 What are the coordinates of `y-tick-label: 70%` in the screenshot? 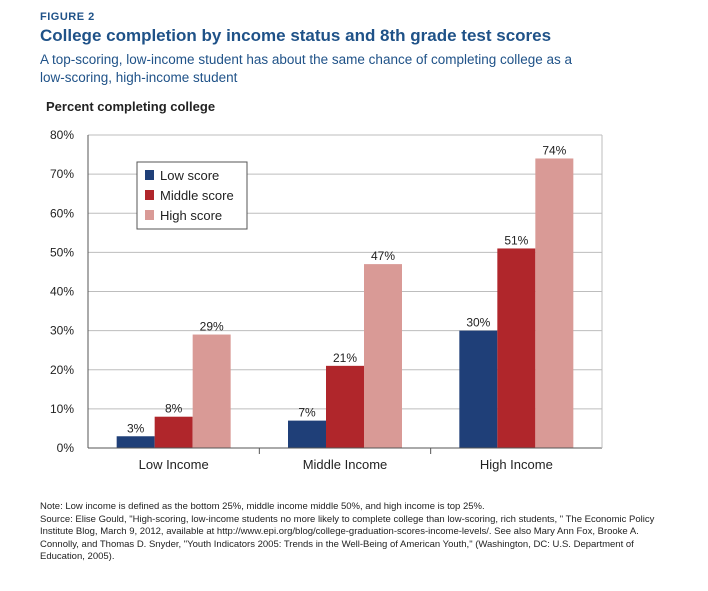 It's located at (62, 174).